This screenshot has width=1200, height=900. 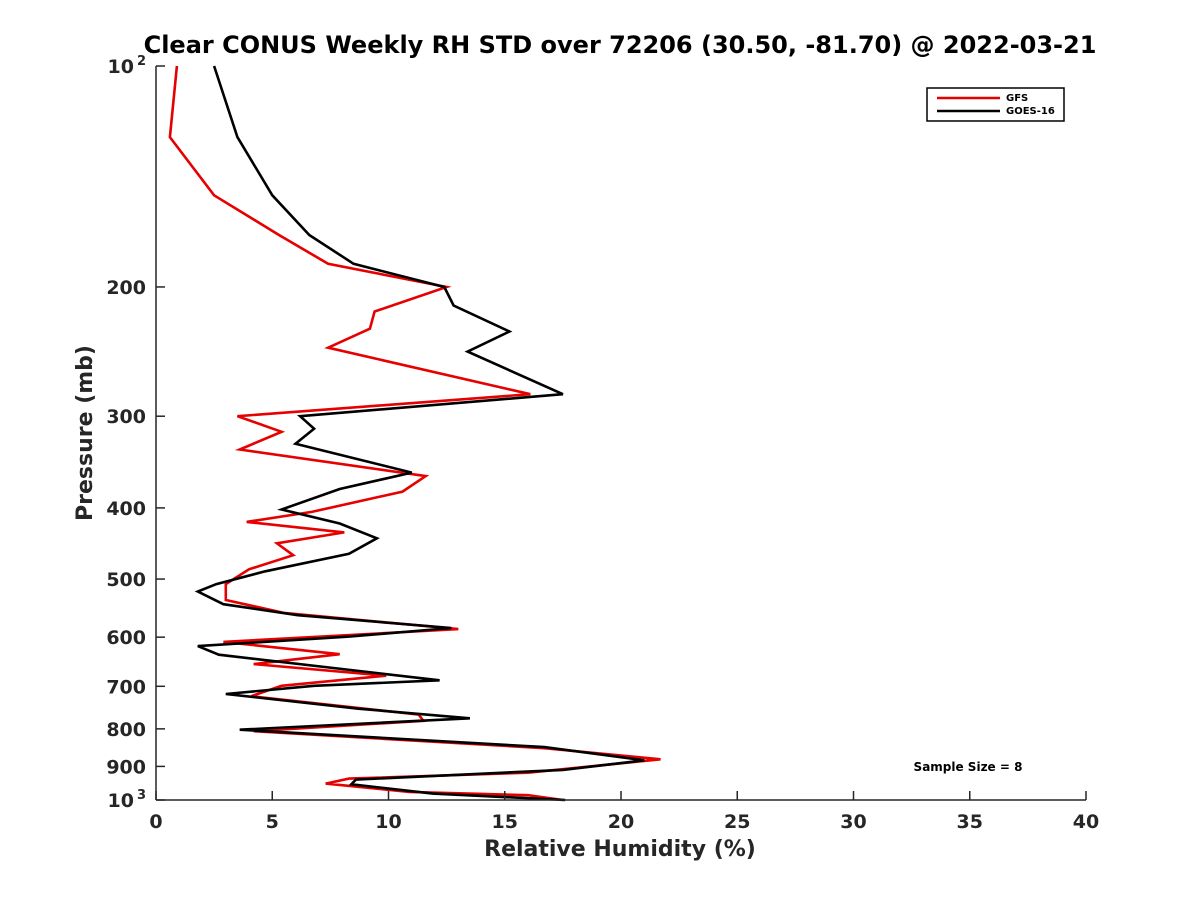 I want to click on x-tick-label: 20, so click(x=621, y=822).